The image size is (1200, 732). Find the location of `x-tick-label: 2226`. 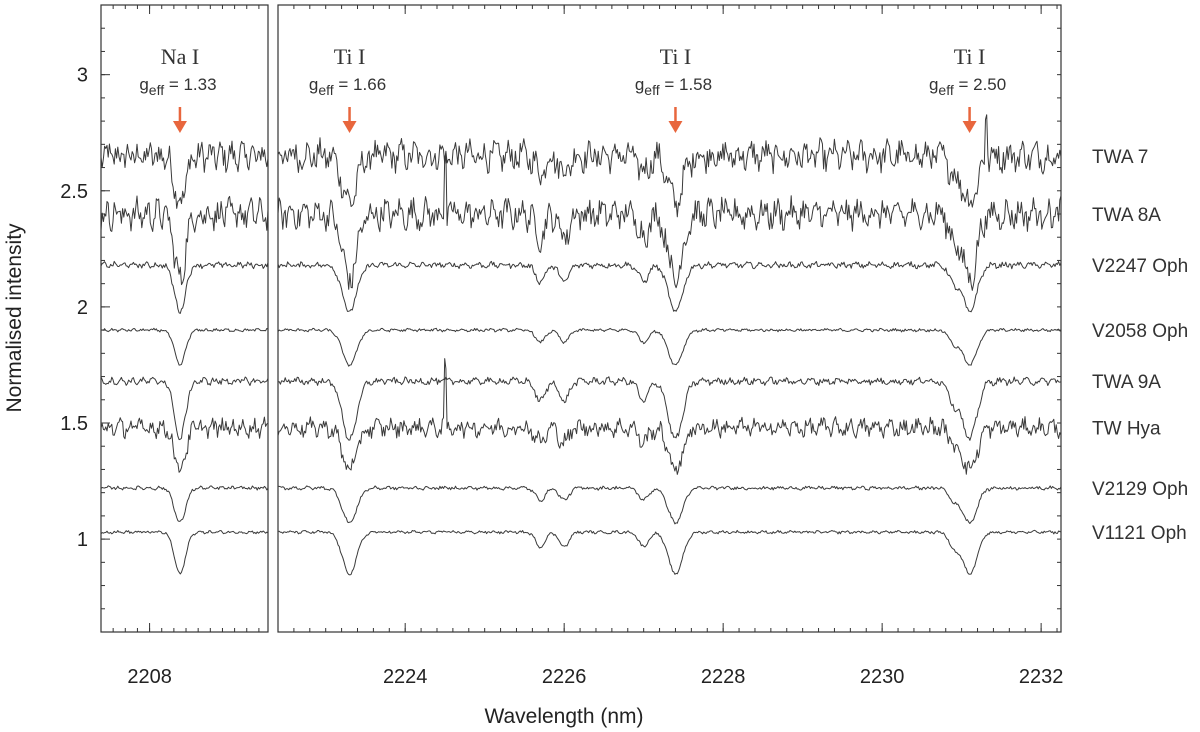

x-tick-label: 2226 is located at coordinates (564, 677).